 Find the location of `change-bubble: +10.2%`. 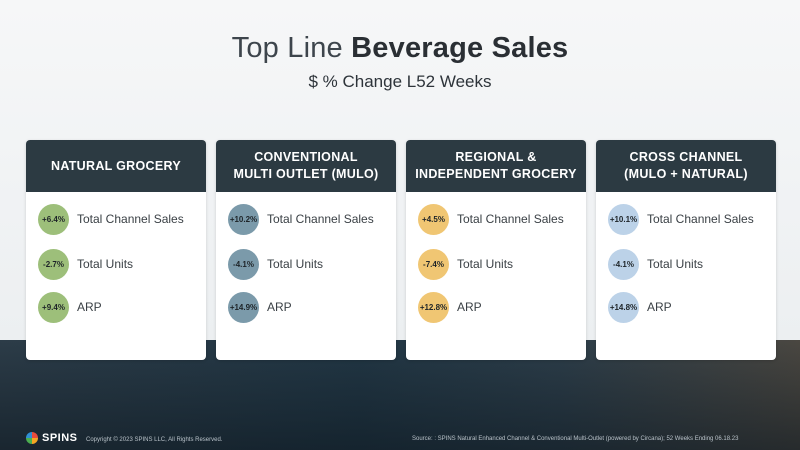

change-bubble: +10.2% is located at coordinates (243, 219).